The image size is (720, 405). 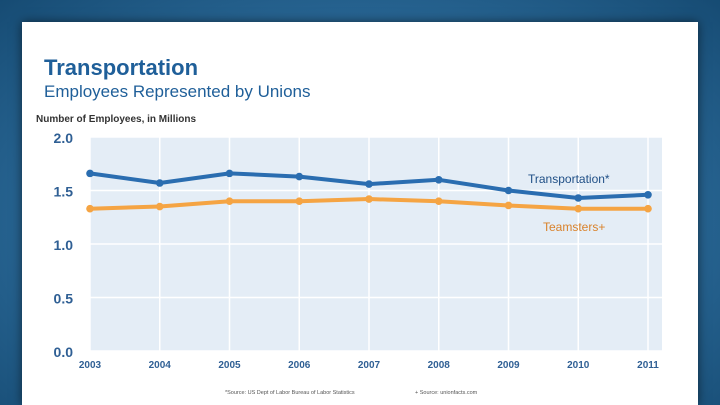 What do you see at coordinates (369, 365) in the screenshot?
I see `x-tick-label: 2007` at bounding box center [369, 365].